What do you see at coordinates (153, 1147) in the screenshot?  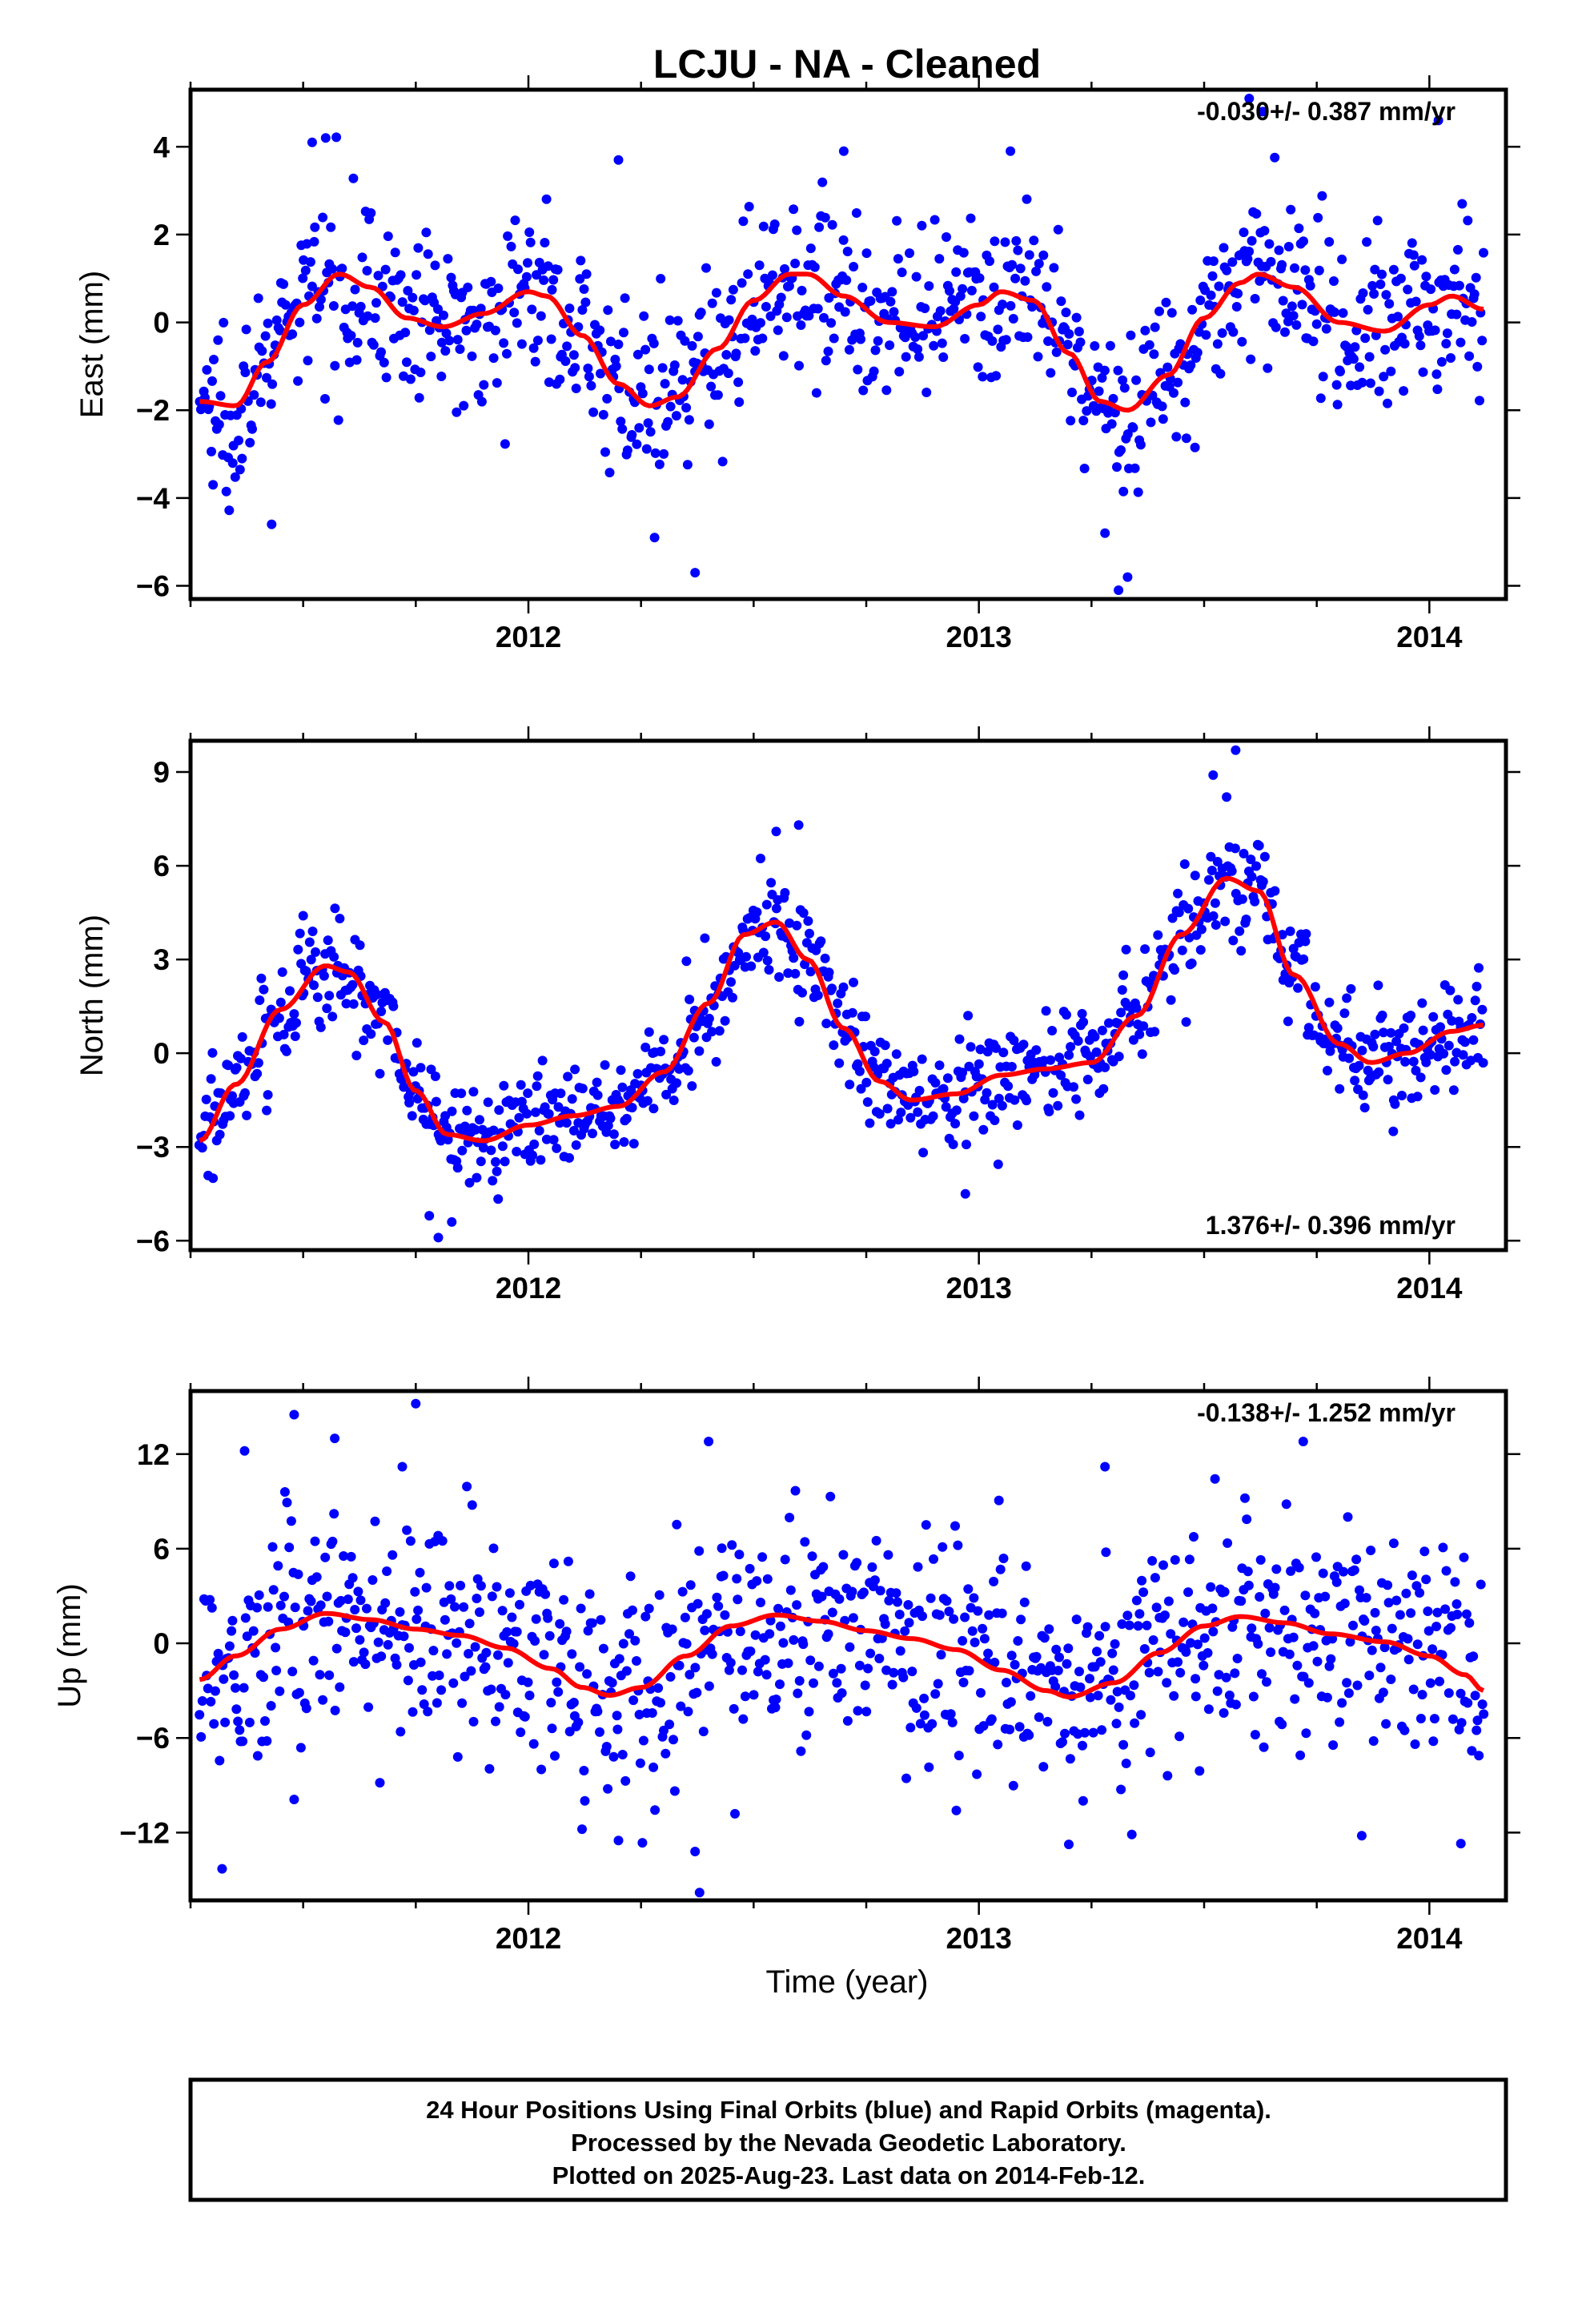 I see `north-y-tick-label: −3` at bounding box center [153, 1147].